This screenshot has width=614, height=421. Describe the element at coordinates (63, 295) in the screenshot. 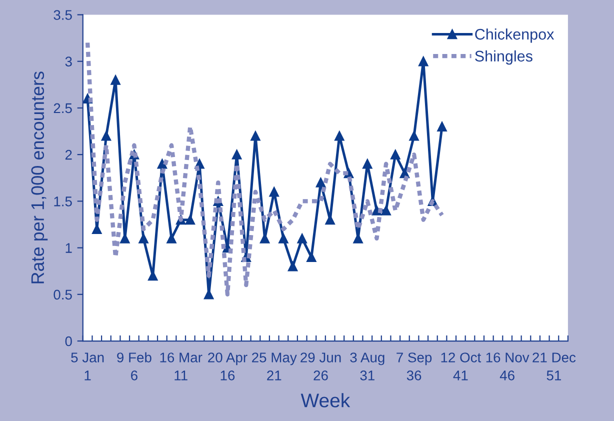

I see `y-tick-label: 0.5` at that location.